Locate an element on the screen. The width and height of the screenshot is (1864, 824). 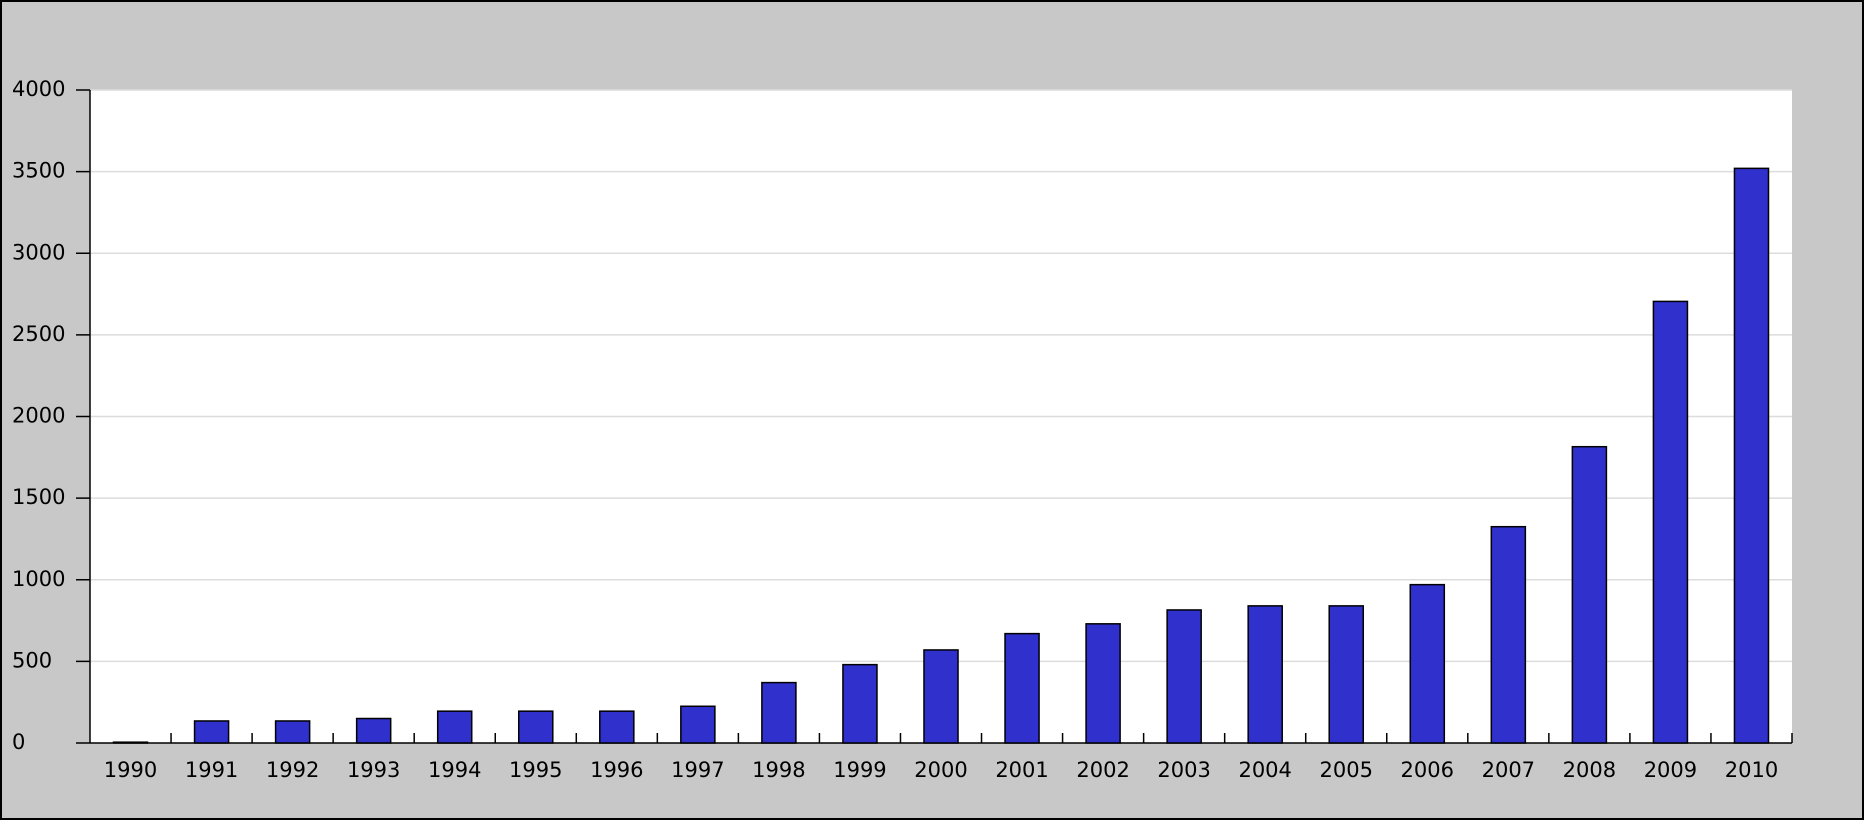
y-tick-label: 500 is located at coordinates (32, 660).